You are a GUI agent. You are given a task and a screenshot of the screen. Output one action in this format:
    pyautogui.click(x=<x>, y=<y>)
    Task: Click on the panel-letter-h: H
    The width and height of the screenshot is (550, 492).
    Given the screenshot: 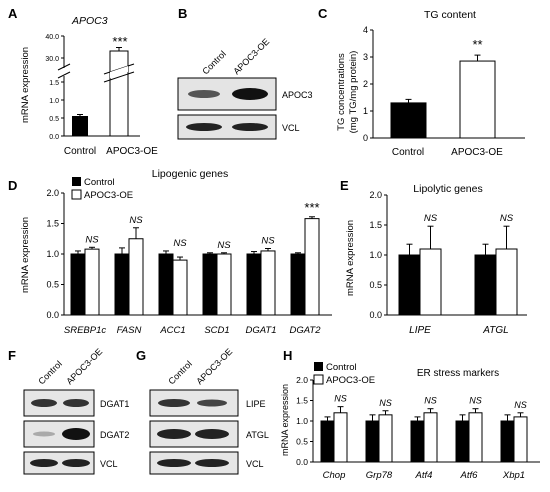 What is the action you would take?
    pyautogui.click(x=287, y=355)
    